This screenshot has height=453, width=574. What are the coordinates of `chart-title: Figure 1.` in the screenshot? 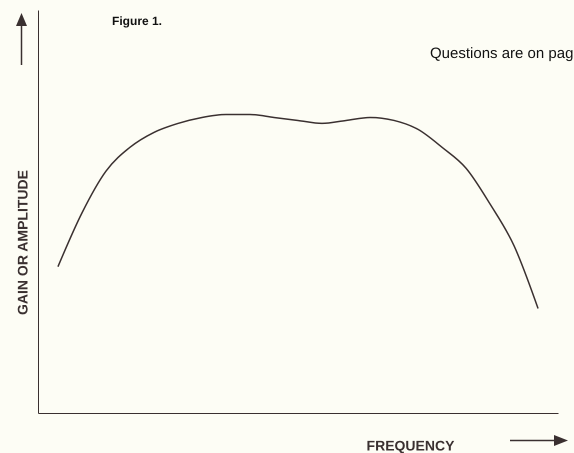 It's located at (137, 21).